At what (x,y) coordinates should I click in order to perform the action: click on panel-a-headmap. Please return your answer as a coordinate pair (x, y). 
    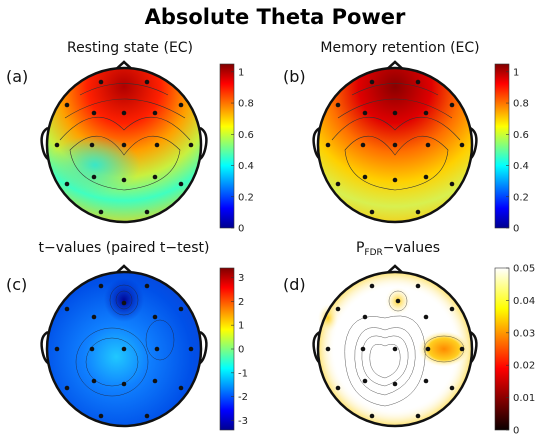
    Looking at the image, I should click on (124, 142).